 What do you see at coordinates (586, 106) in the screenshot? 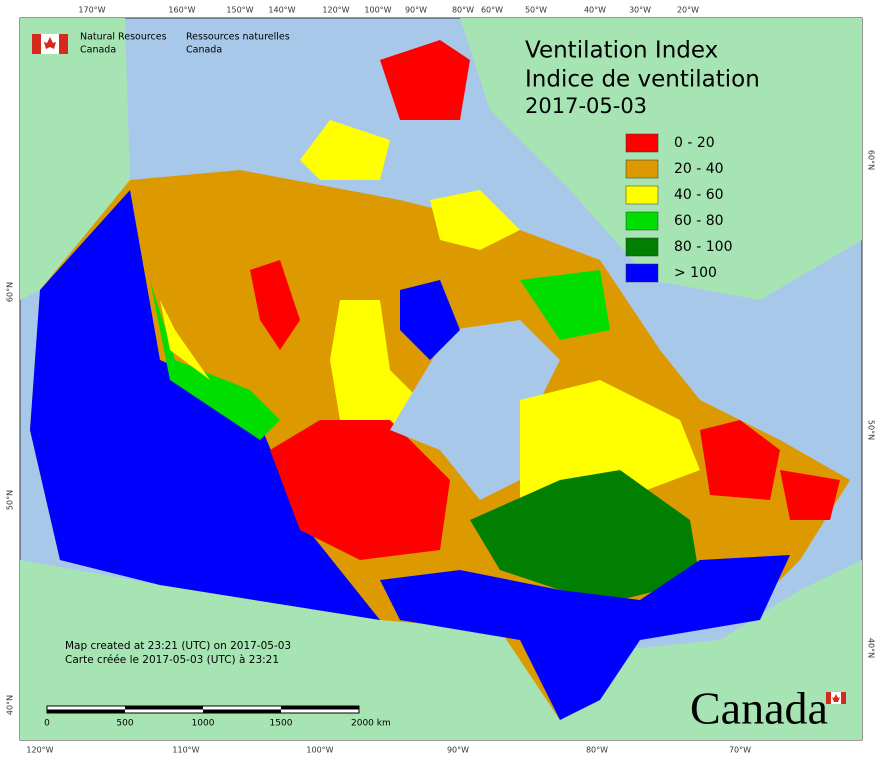
I see `map-date: 2017-05-03` at bounding box center [586, 106].